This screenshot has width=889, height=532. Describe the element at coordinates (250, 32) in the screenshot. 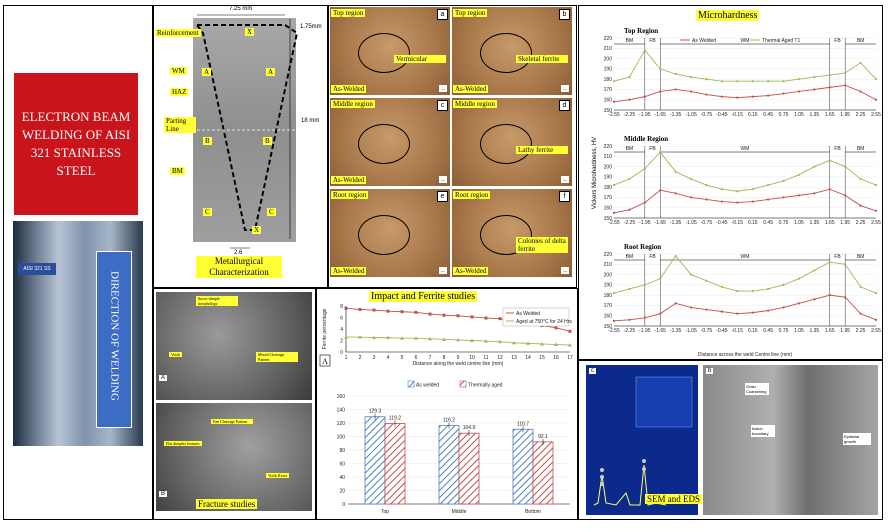

I see `marker-x-top: X` at that location.